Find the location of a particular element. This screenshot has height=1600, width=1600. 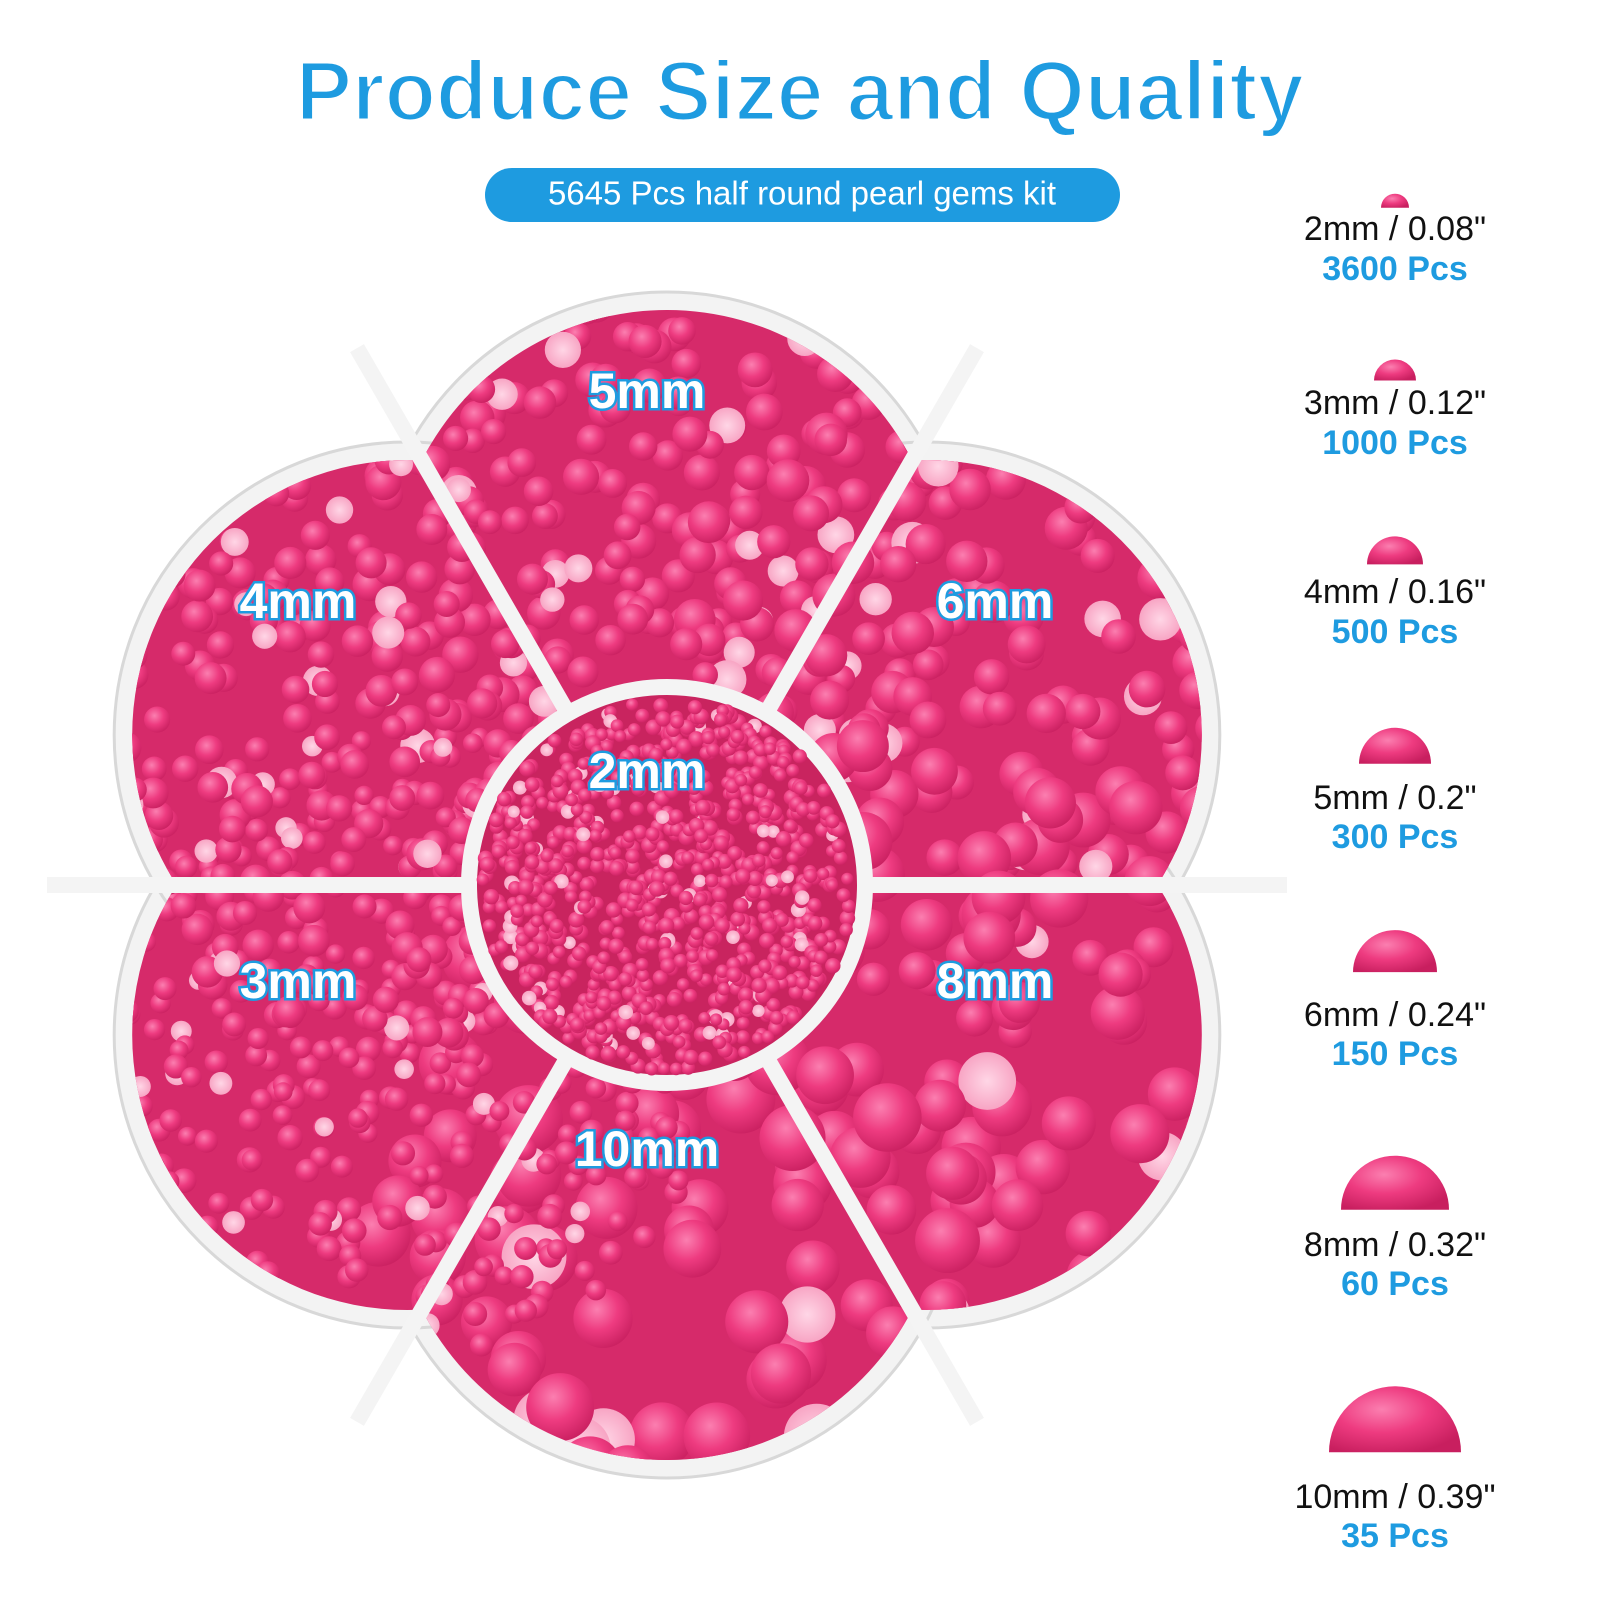

size-label: 5mm / 0.2" is located at coordinates (1394, 798).